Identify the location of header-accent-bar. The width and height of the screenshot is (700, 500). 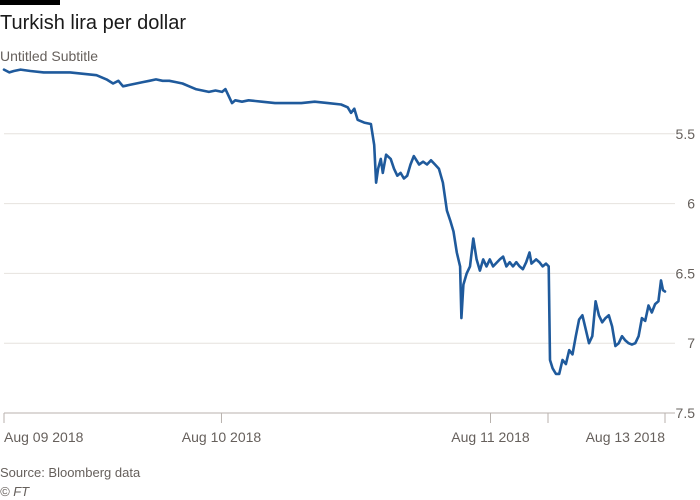
(30, 2).